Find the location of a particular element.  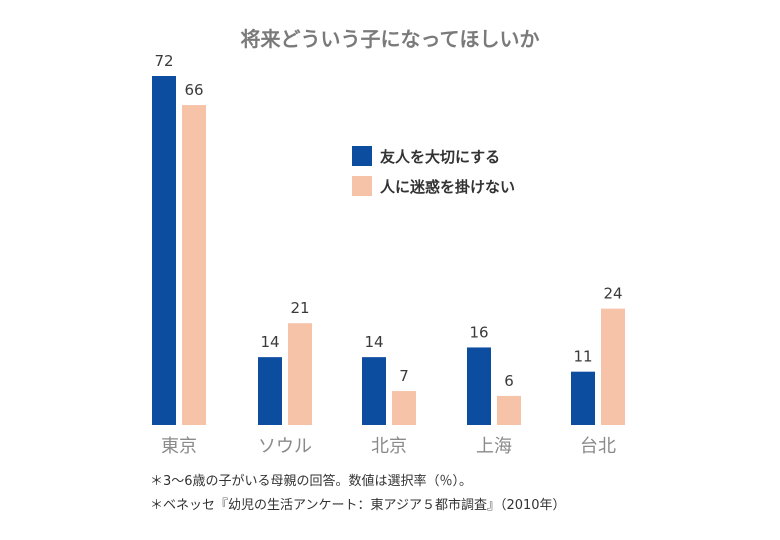

value-label: 11 is located at coordinates (582, 357).